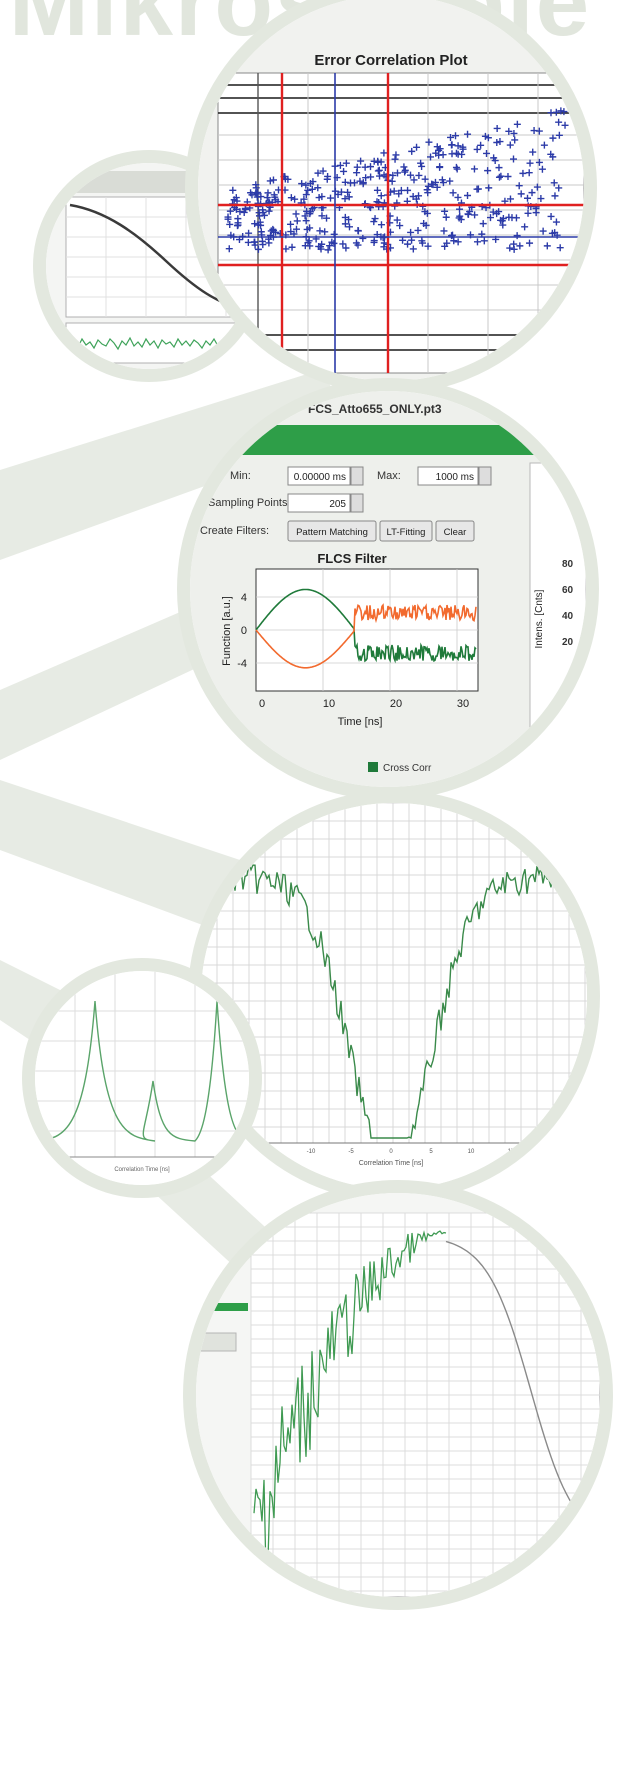 This screenshot has height=1767, width=628. Describe the element at coordinates (244, 598) in the screenshot. I see `ytick: 4` at that location.